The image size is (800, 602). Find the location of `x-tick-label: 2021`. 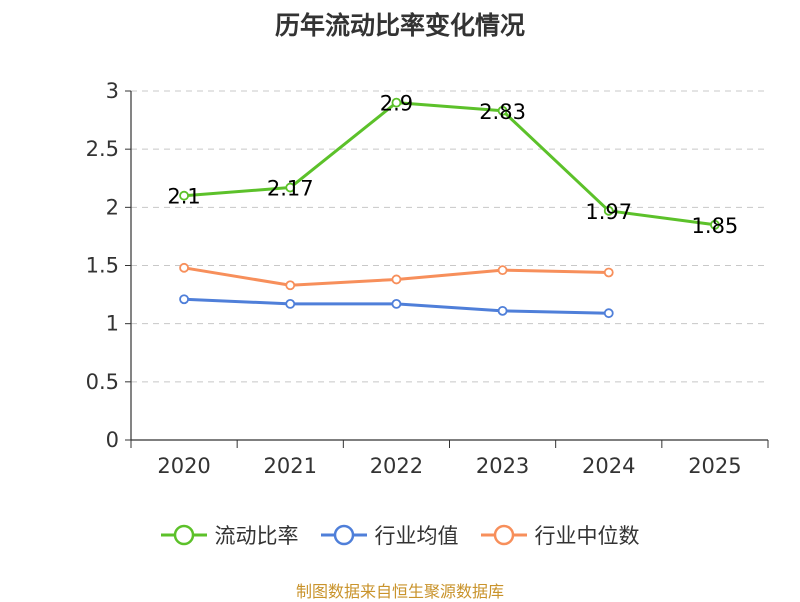

x-tick-label: 2021 is located at coordinates (290, 466).